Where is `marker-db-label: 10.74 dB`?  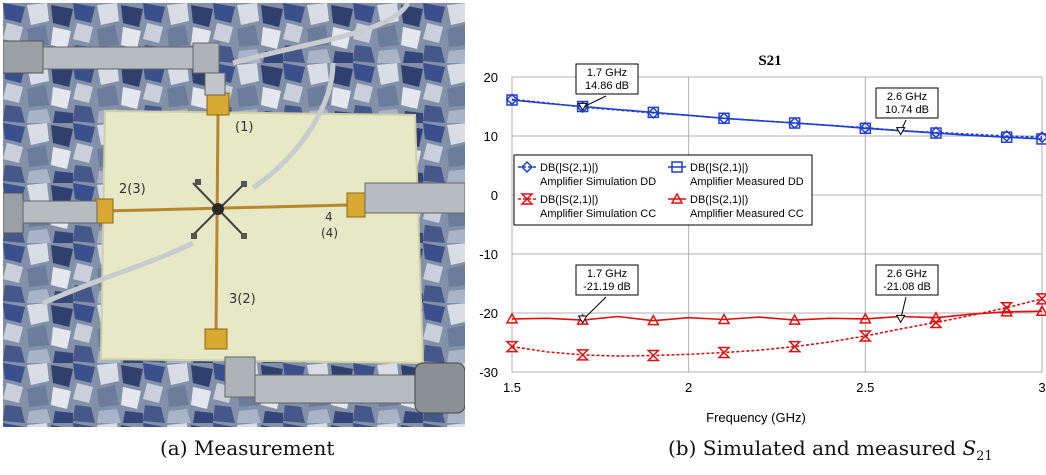 marker-db-label: 10.74 dB is located at coordinates (907, 110).